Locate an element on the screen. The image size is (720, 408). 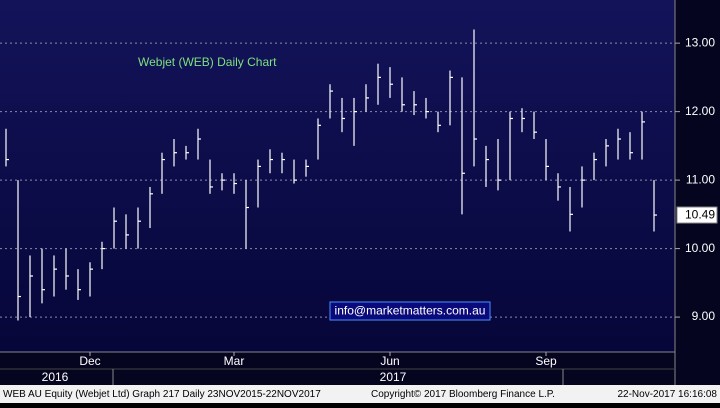
footer-right: 22-Nov-2017 16:16:08 is located at coordinates (667, 394).